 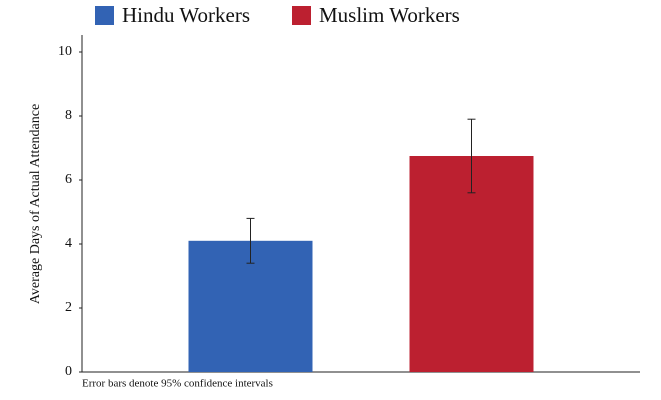 What do you see at coordinates (35, 204) in the screenshot?
I see `y-axis-label: Average Days of Actual Attendance` at bounding box center [35, 204].